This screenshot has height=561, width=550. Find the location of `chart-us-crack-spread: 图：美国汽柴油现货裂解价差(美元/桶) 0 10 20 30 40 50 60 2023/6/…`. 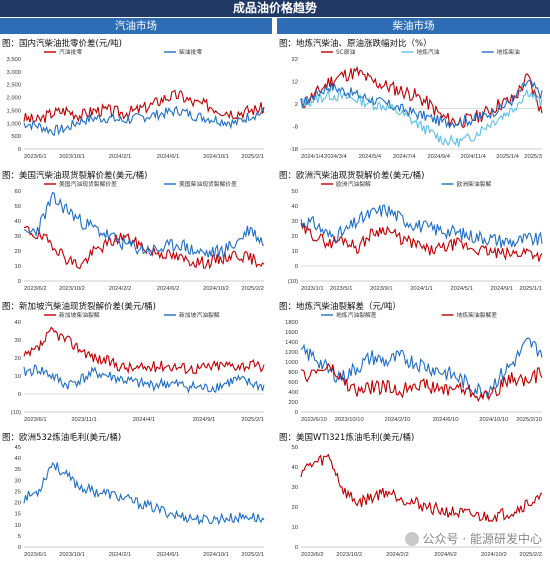

chart-us-crack-spread: 图：美国汽柴油现货裂解价差(美元/桶) 0 10 20 30 40 50 60 2023/6/… is located at coordinates (136, 232).